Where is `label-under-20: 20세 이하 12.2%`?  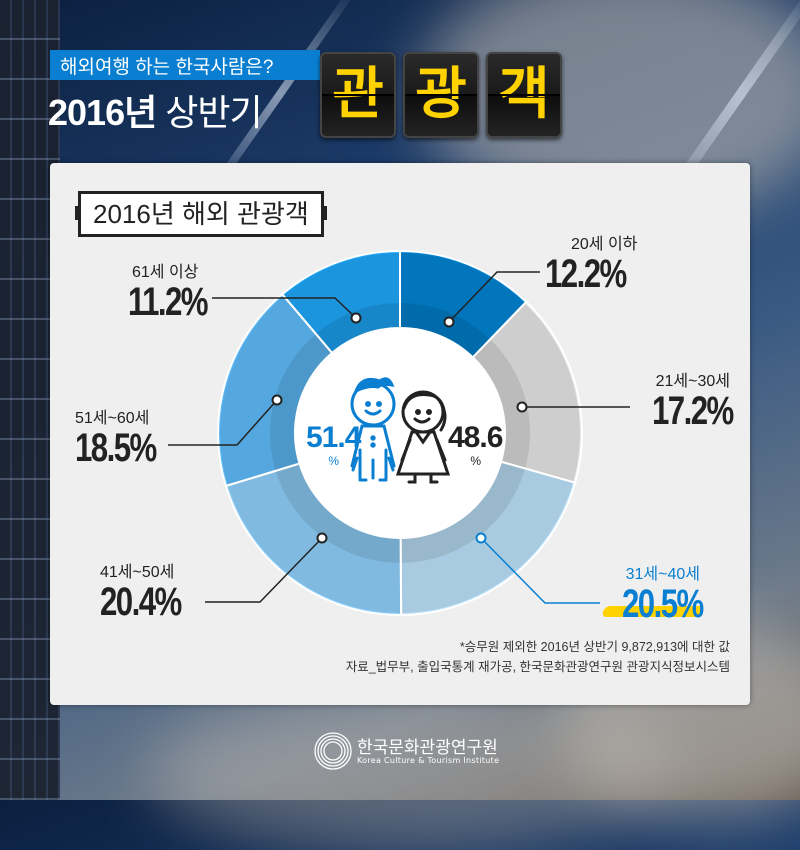
label-under-20: 20세 이하 12.2% is located at coordinates (596, 262).